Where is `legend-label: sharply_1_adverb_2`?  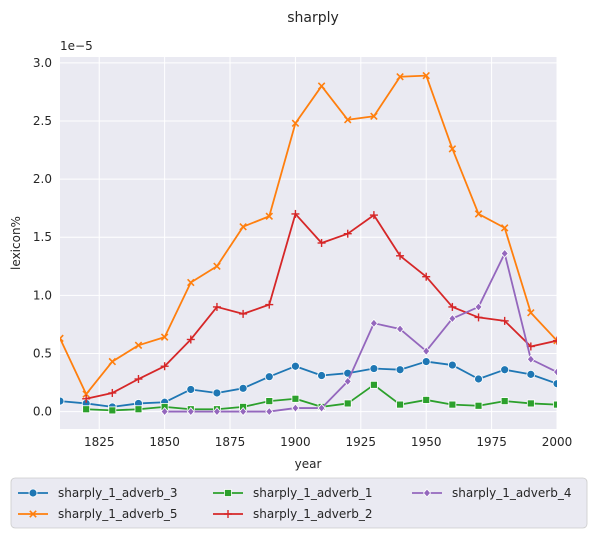
legend-label: sharply_1_adverb_2 is located at coordinates (312, 514).